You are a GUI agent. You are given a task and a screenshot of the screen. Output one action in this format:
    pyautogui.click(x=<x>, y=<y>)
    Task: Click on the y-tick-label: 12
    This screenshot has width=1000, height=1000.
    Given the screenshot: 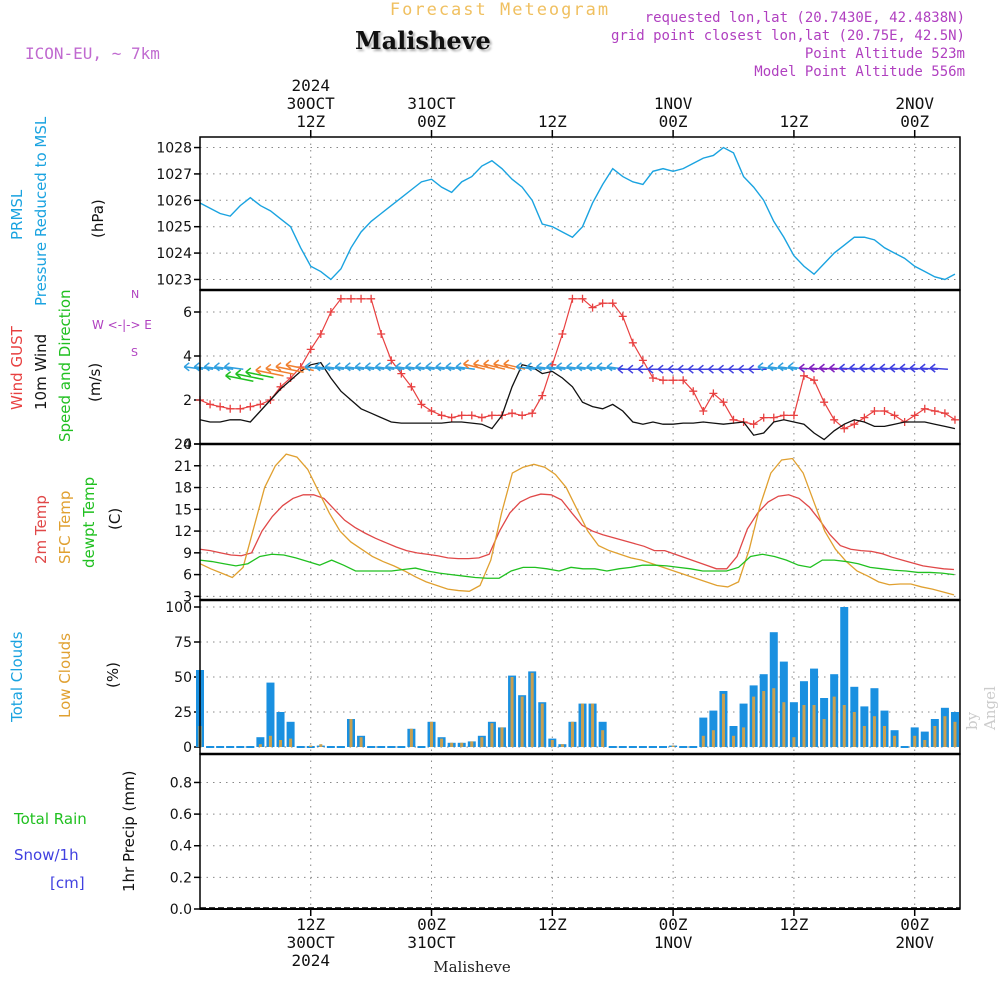 What is the action you would take?
    pyautogui.click(x=183, y=532)
    